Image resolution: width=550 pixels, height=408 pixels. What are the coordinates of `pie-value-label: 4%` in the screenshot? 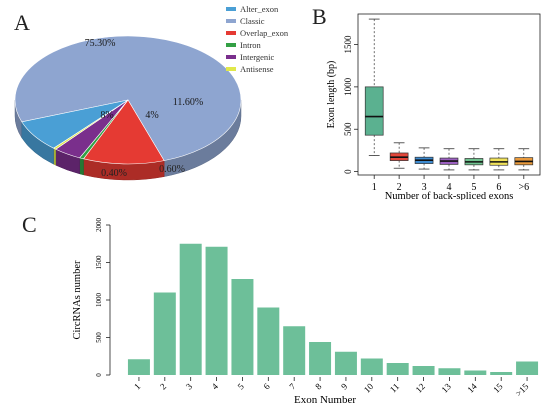 It's located at (151, 115).